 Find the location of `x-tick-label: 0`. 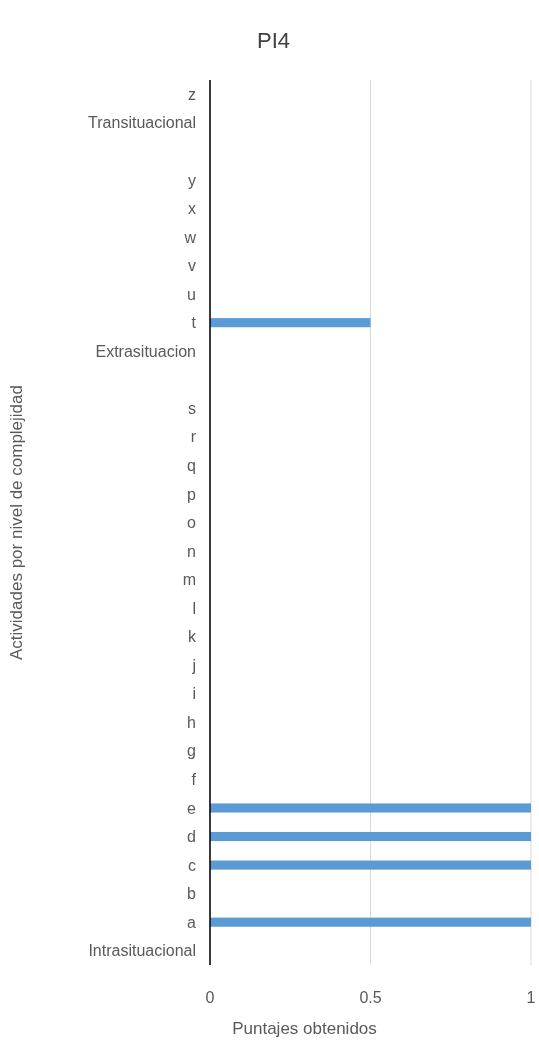

x-tick-label: 0 is located at coordinates (210, 997).